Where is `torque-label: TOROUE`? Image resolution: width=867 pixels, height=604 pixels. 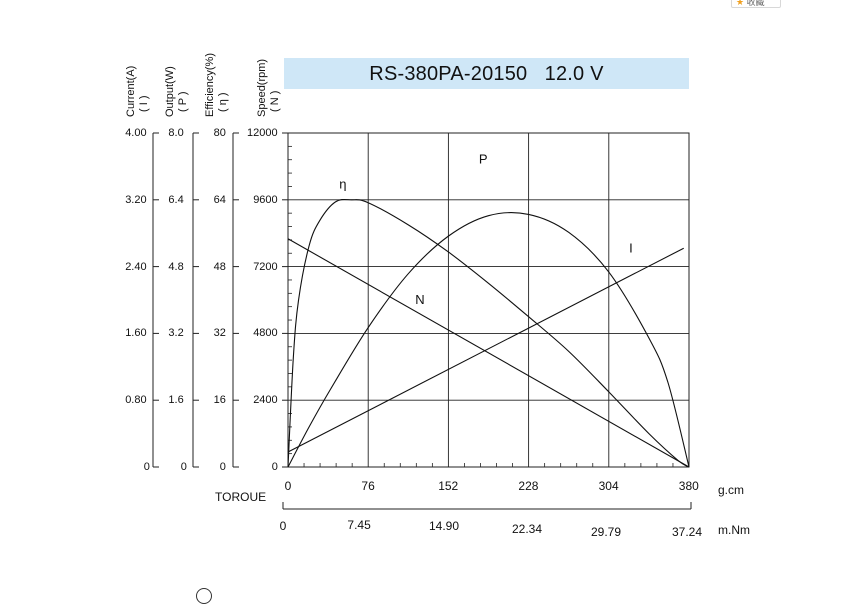
torque-label: TOROUE is located at coordinates (241, 497).